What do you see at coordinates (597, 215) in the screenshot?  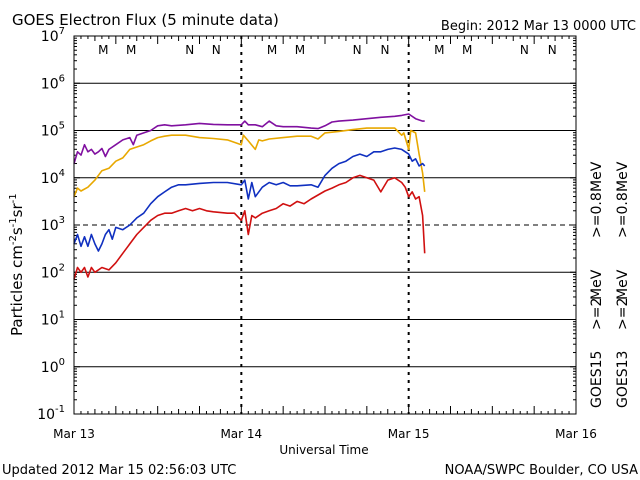 I see `legend-purple-energy: >=0.8` at bounding box center [597, 215].